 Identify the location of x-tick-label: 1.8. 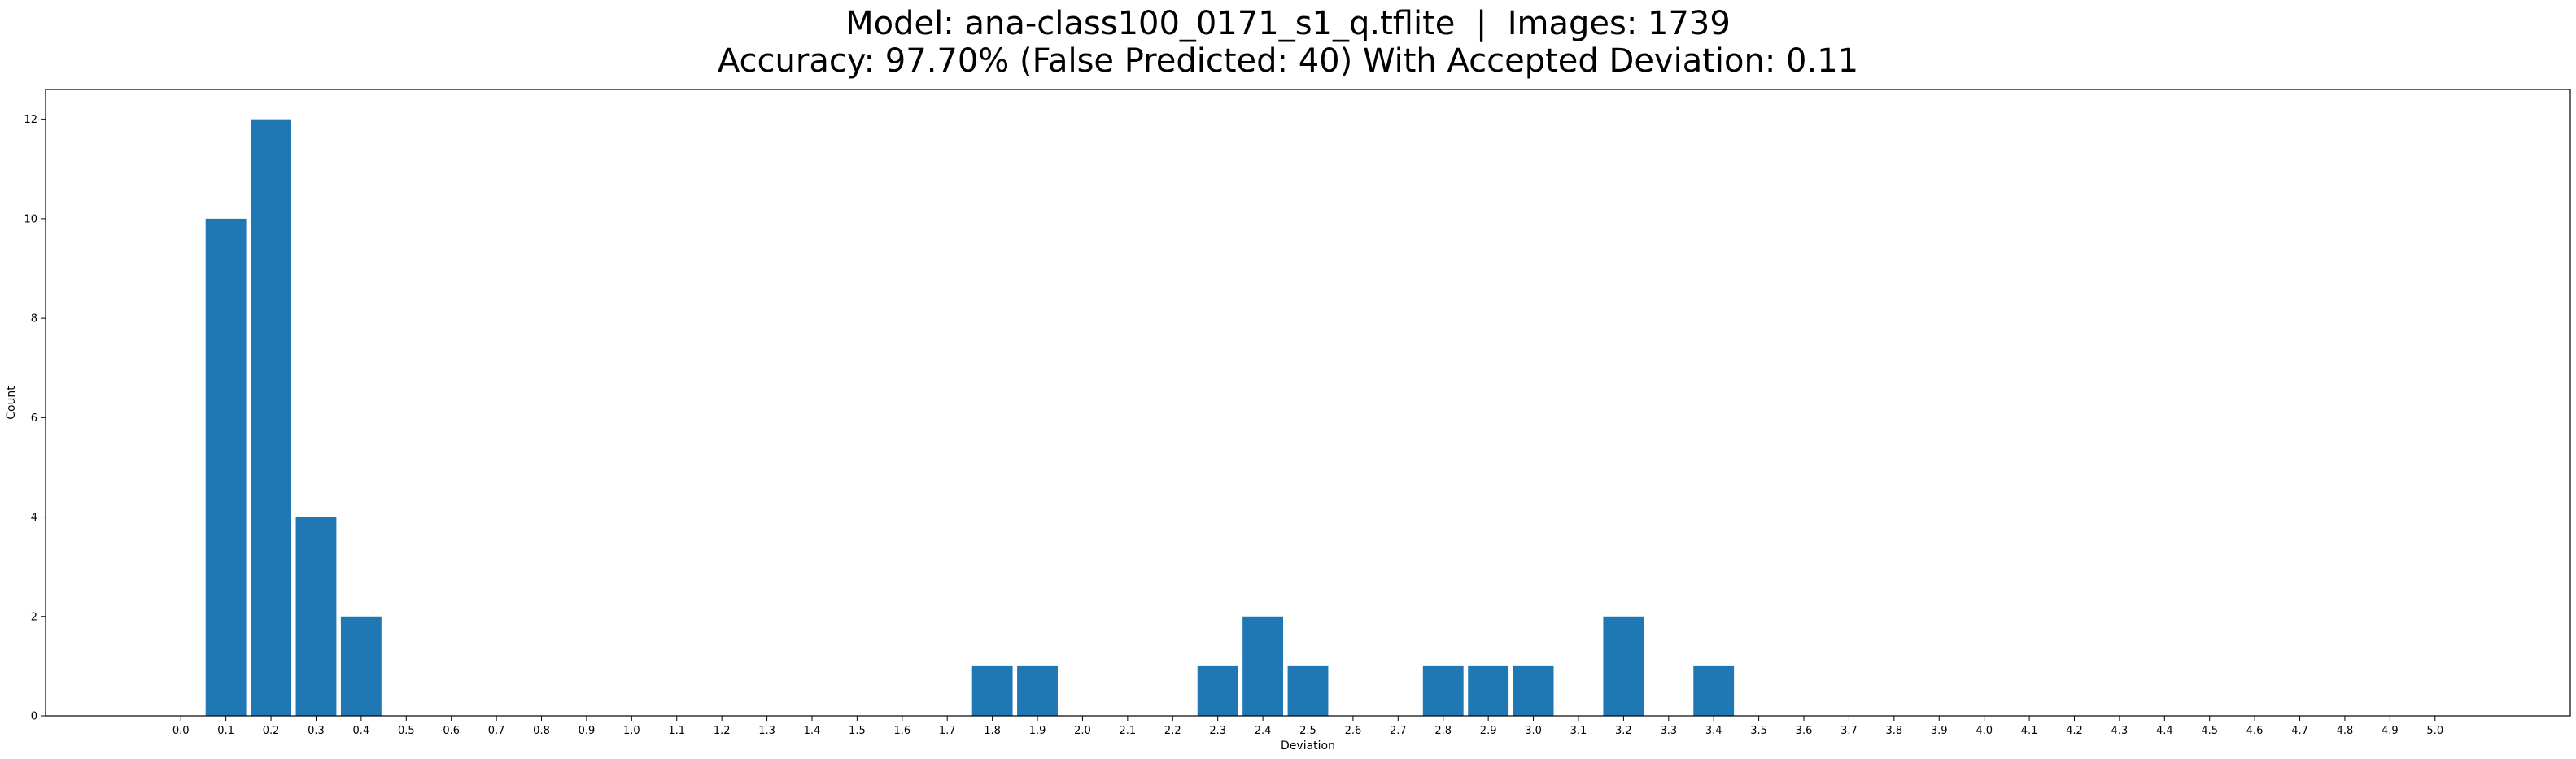
(992, 731).